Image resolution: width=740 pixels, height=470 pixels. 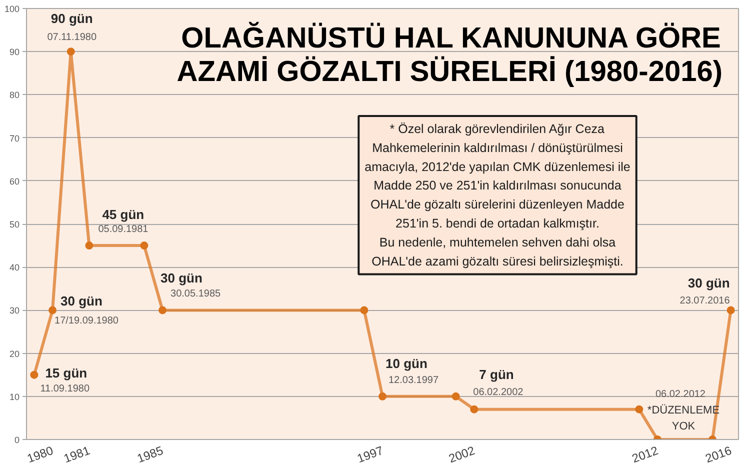 What do you see at coordinates (498, 382) in the screenshot?
I see `data-label: 7 gün 06.02.2002` at bounding box center [498, 382].